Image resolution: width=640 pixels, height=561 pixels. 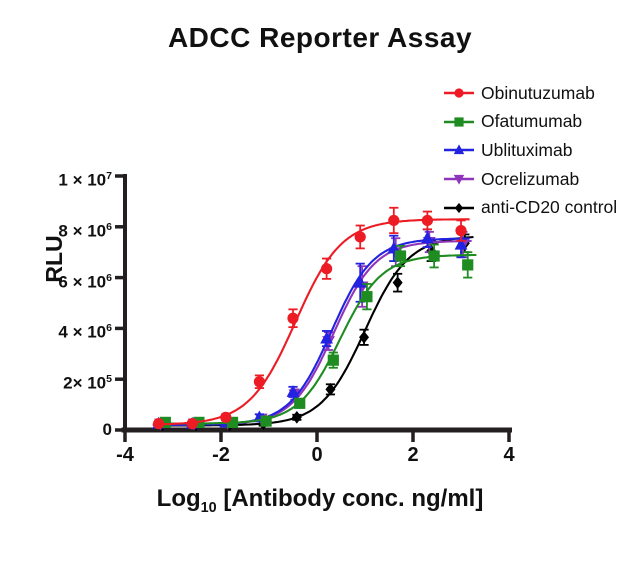 I want to click on chart-title: ADCC Reporter Assay, so click(x=320, y=37).